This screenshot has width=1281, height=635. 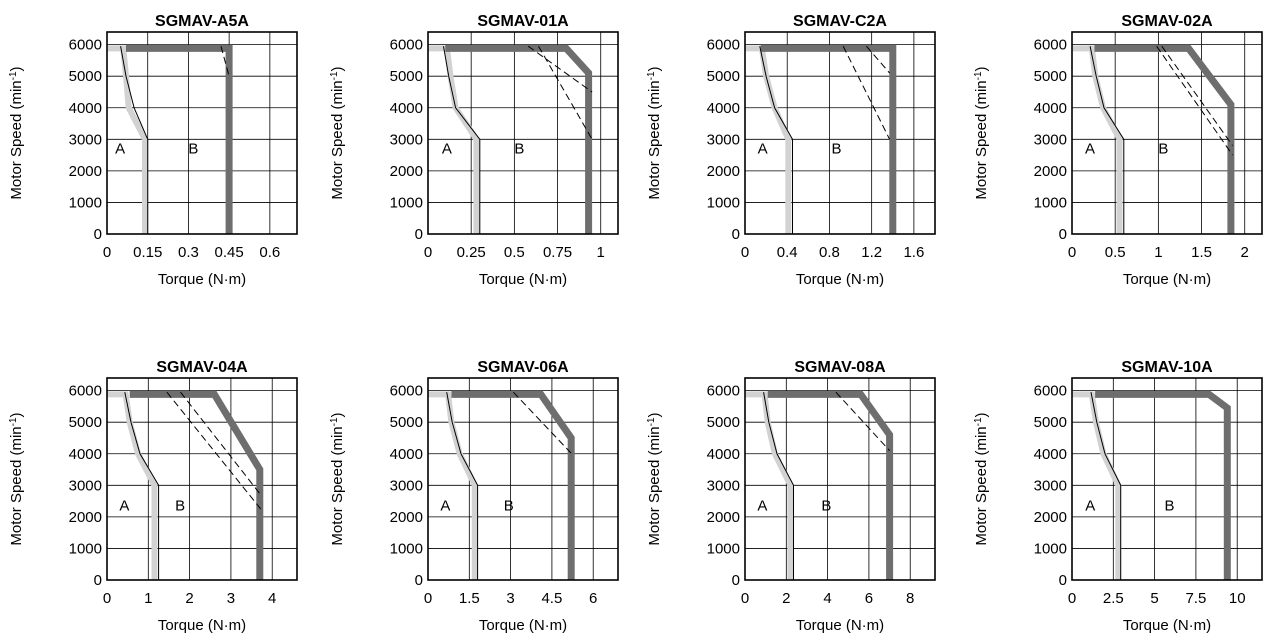 I want to click on chart-title: SGMAV-01A, so click(x=523, y=21).